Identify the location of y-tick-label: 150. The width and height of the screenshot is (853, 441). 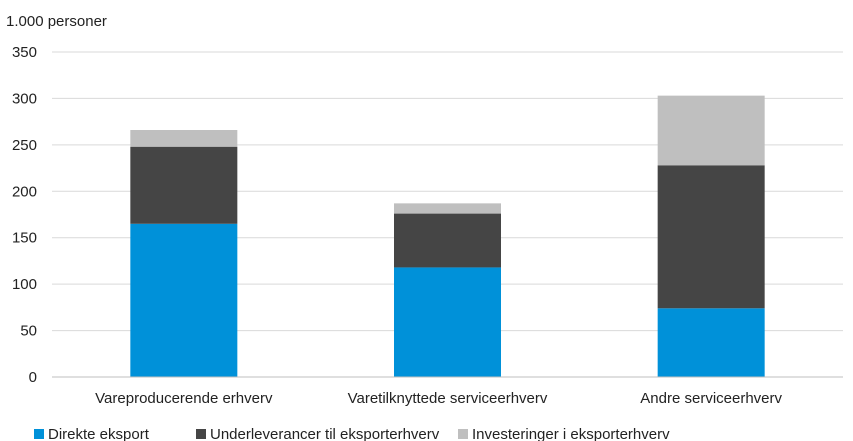
(24, 238).